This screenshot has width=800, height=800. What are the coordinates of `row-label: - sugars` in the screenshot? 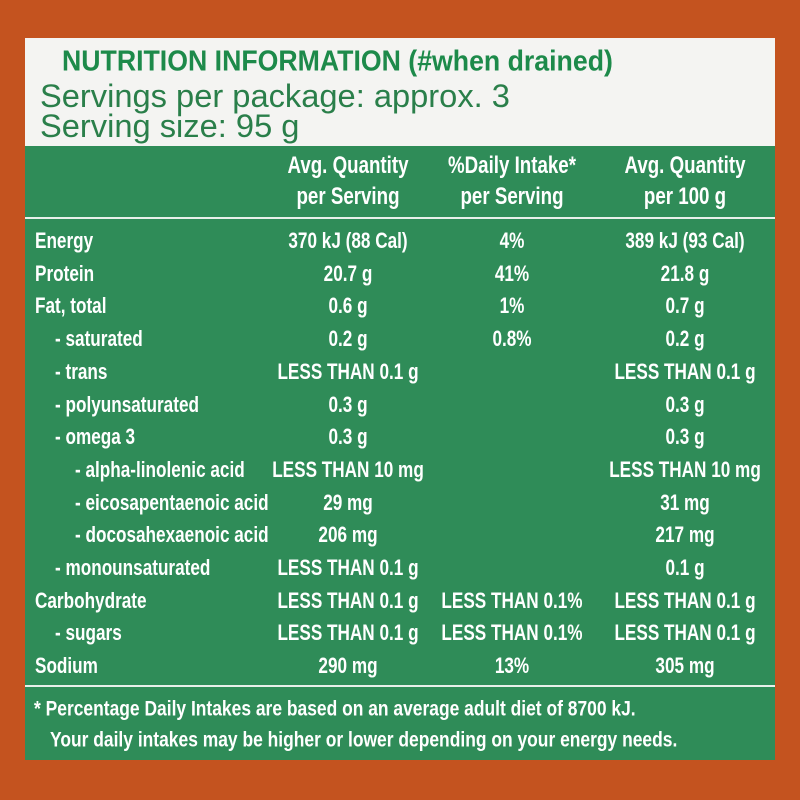 It's located at (88, 633).